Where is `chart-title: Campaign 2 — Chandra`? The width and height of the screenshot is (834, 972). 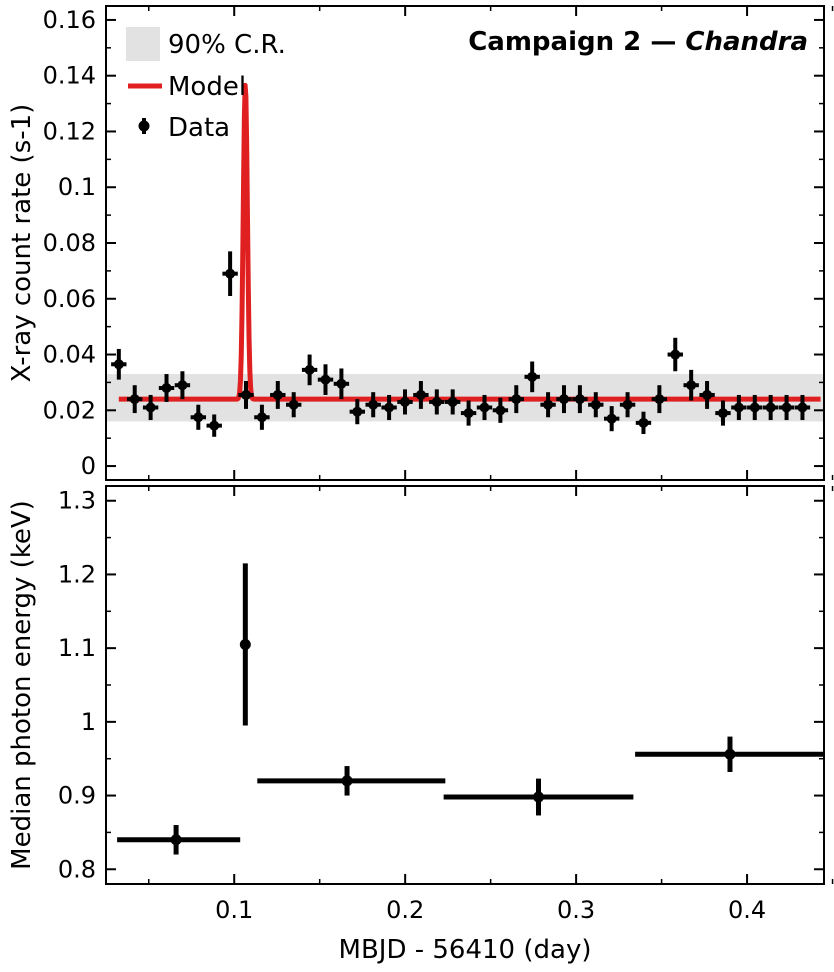
chart-title: Campaign 2 — Chandra is located at coordinates (638, 42).